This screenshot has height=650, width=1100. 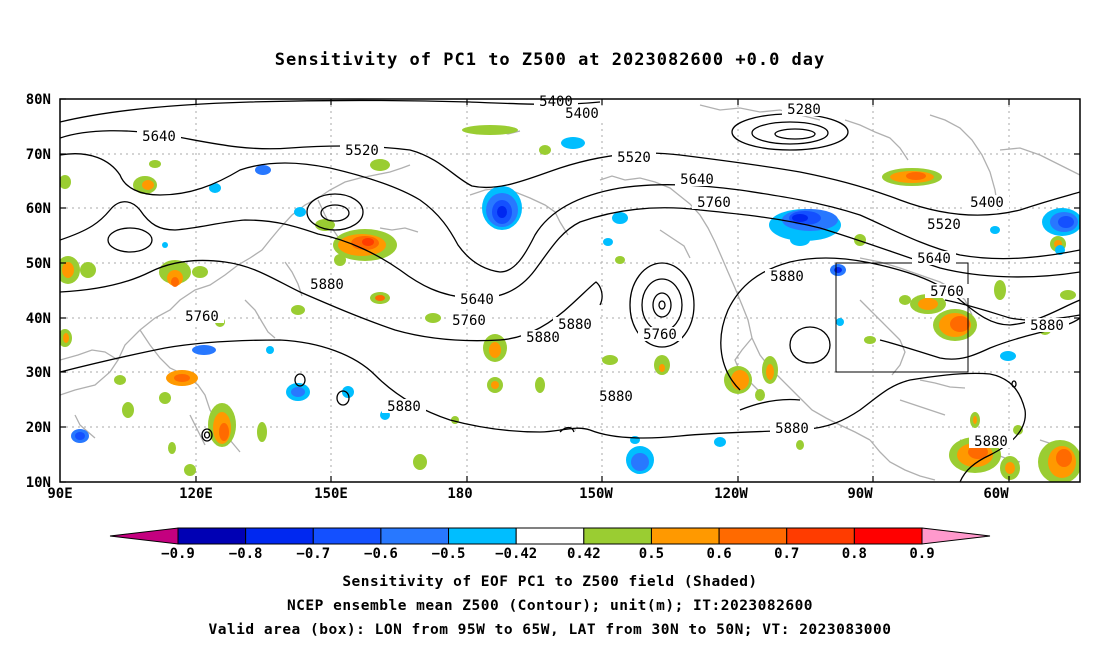 What do you see at coordinates (38, 209) in the screenshot?
I see `lat-label: 60N` at bounding box center [38, 209].